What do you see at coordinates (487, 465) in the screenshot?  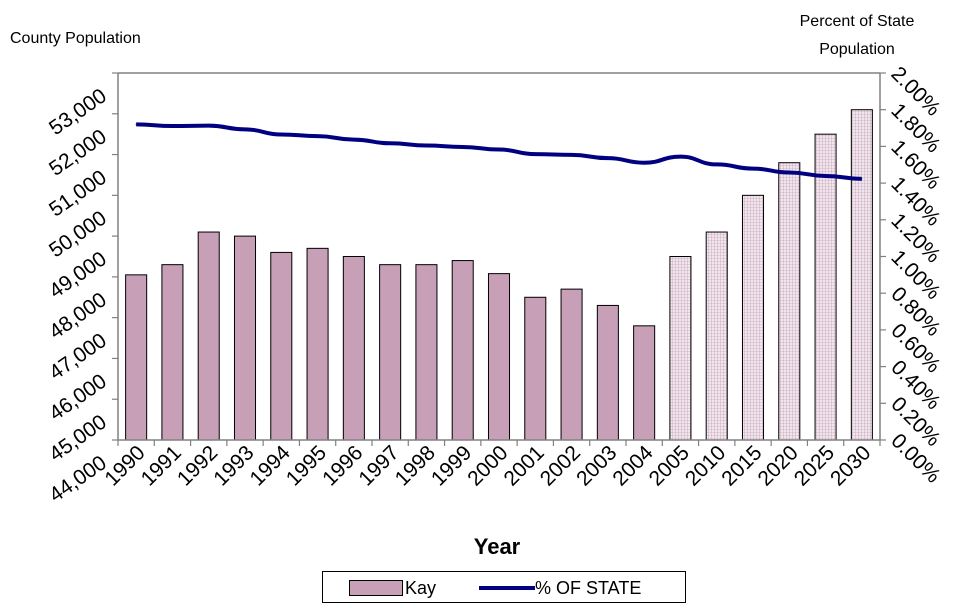 I see `x-tick-label: 2000` at bounding box center [487, 465].